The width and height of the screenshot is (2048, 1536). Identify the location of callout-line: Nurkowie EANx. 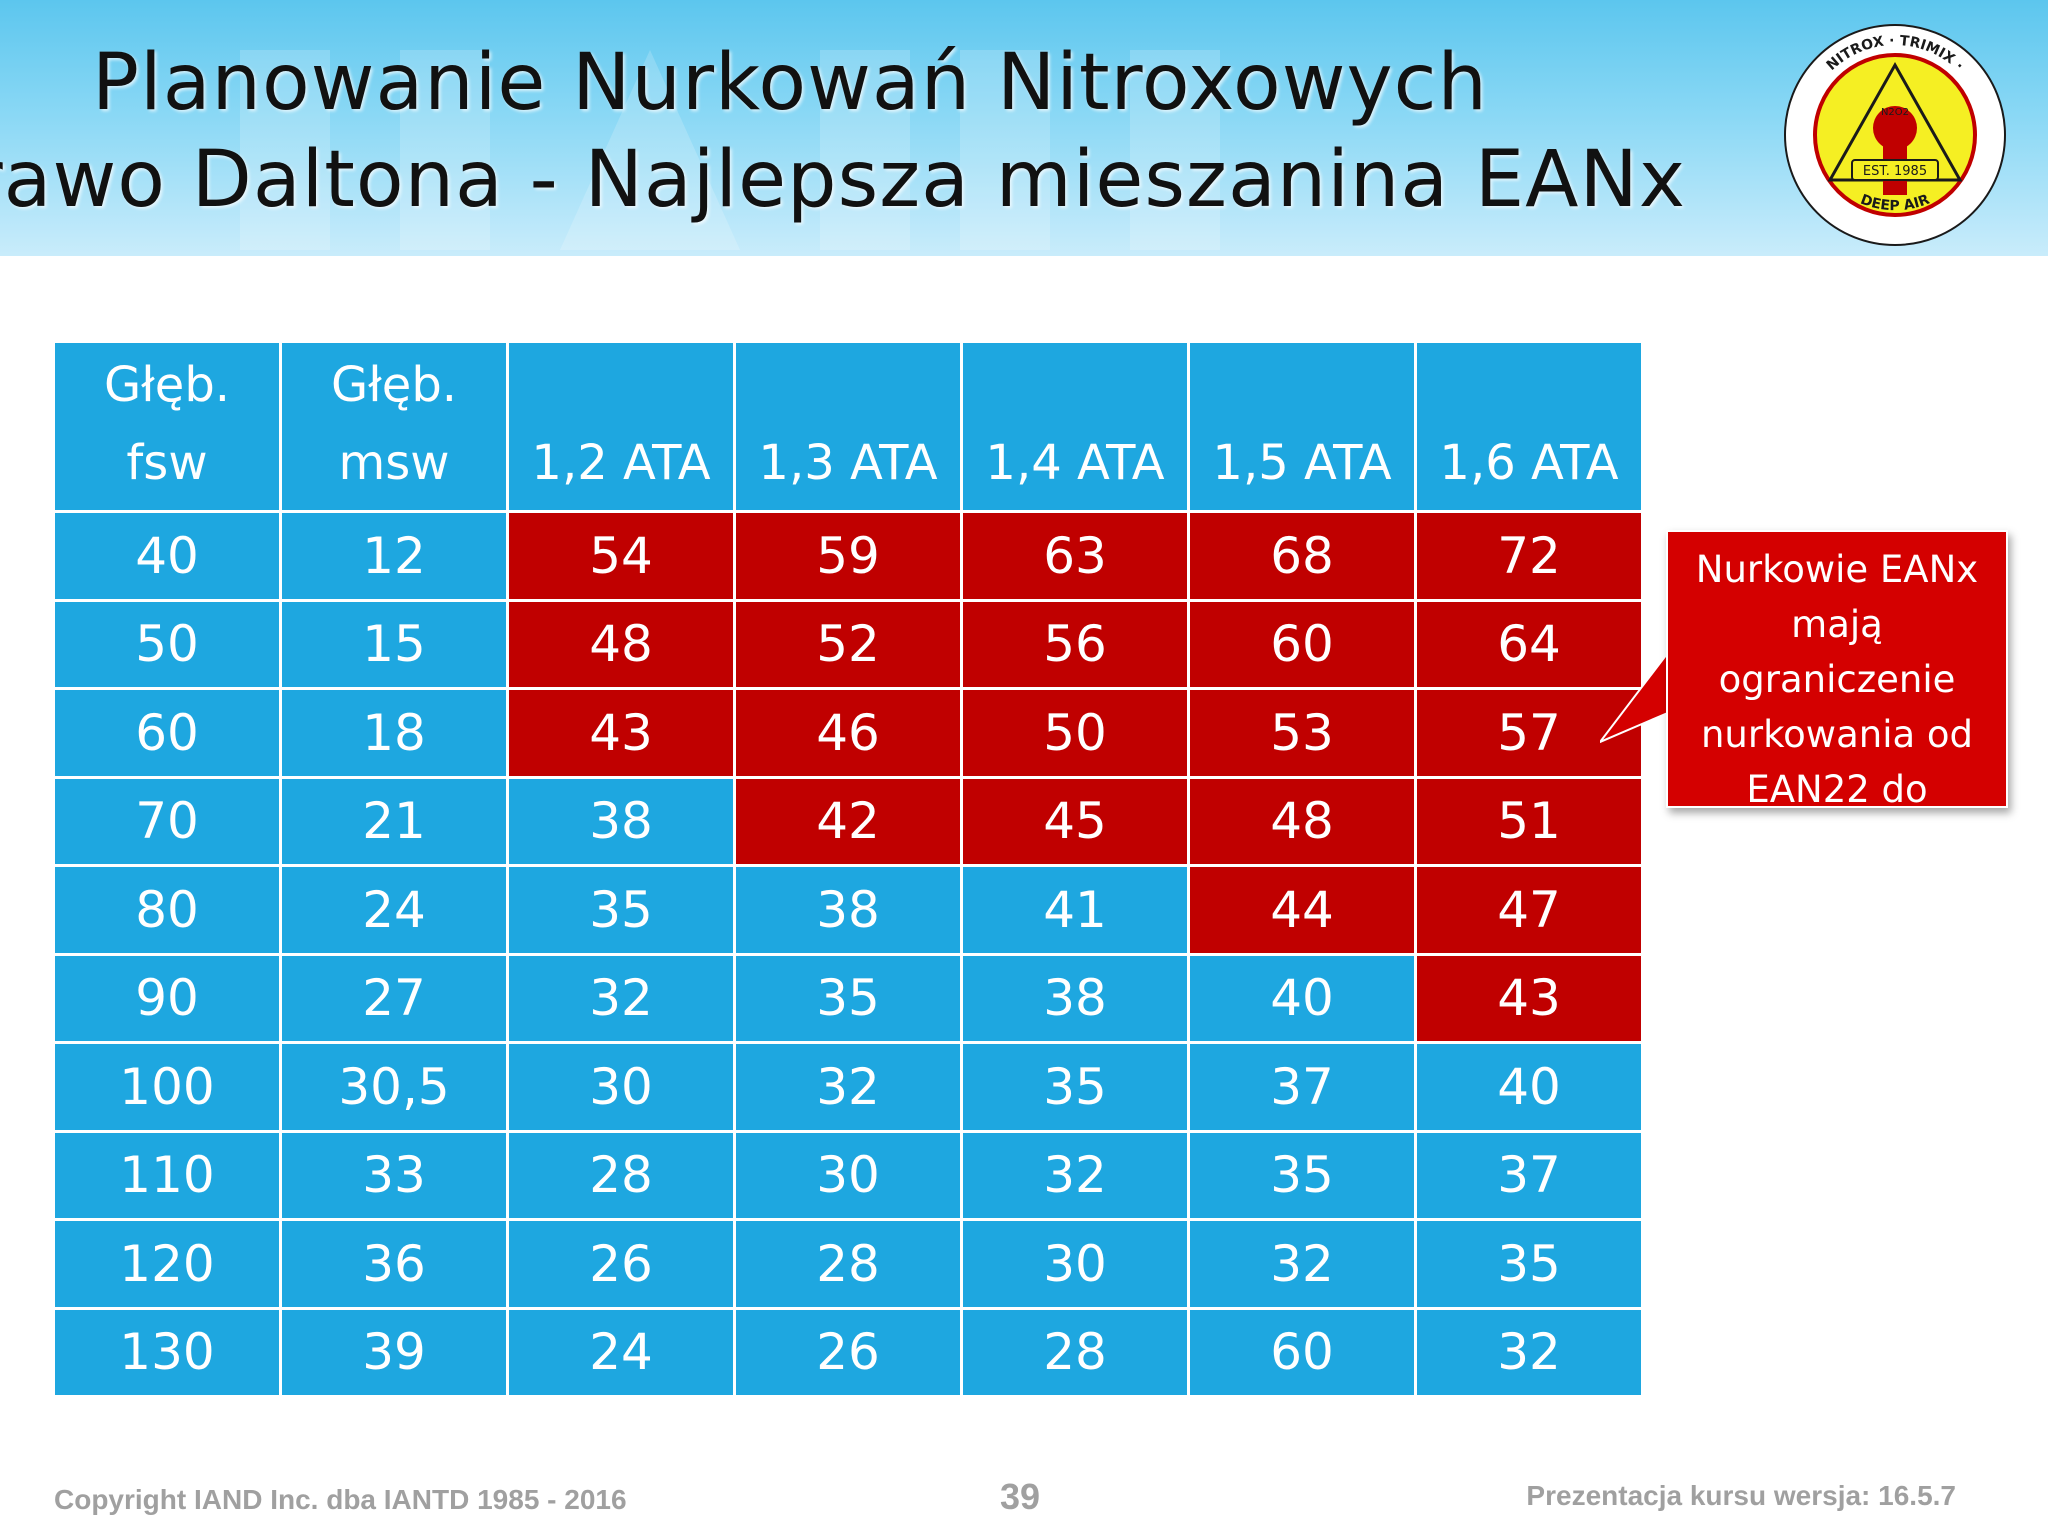
(1837, 569).